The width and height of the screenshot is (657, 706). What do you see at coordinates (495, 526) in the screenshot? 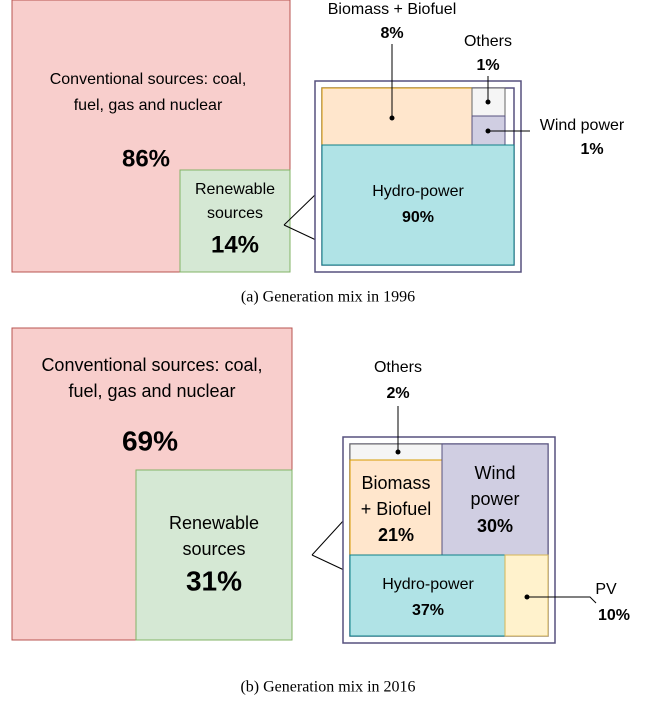
I see `share: 30%` at bounding box center [495, 526].